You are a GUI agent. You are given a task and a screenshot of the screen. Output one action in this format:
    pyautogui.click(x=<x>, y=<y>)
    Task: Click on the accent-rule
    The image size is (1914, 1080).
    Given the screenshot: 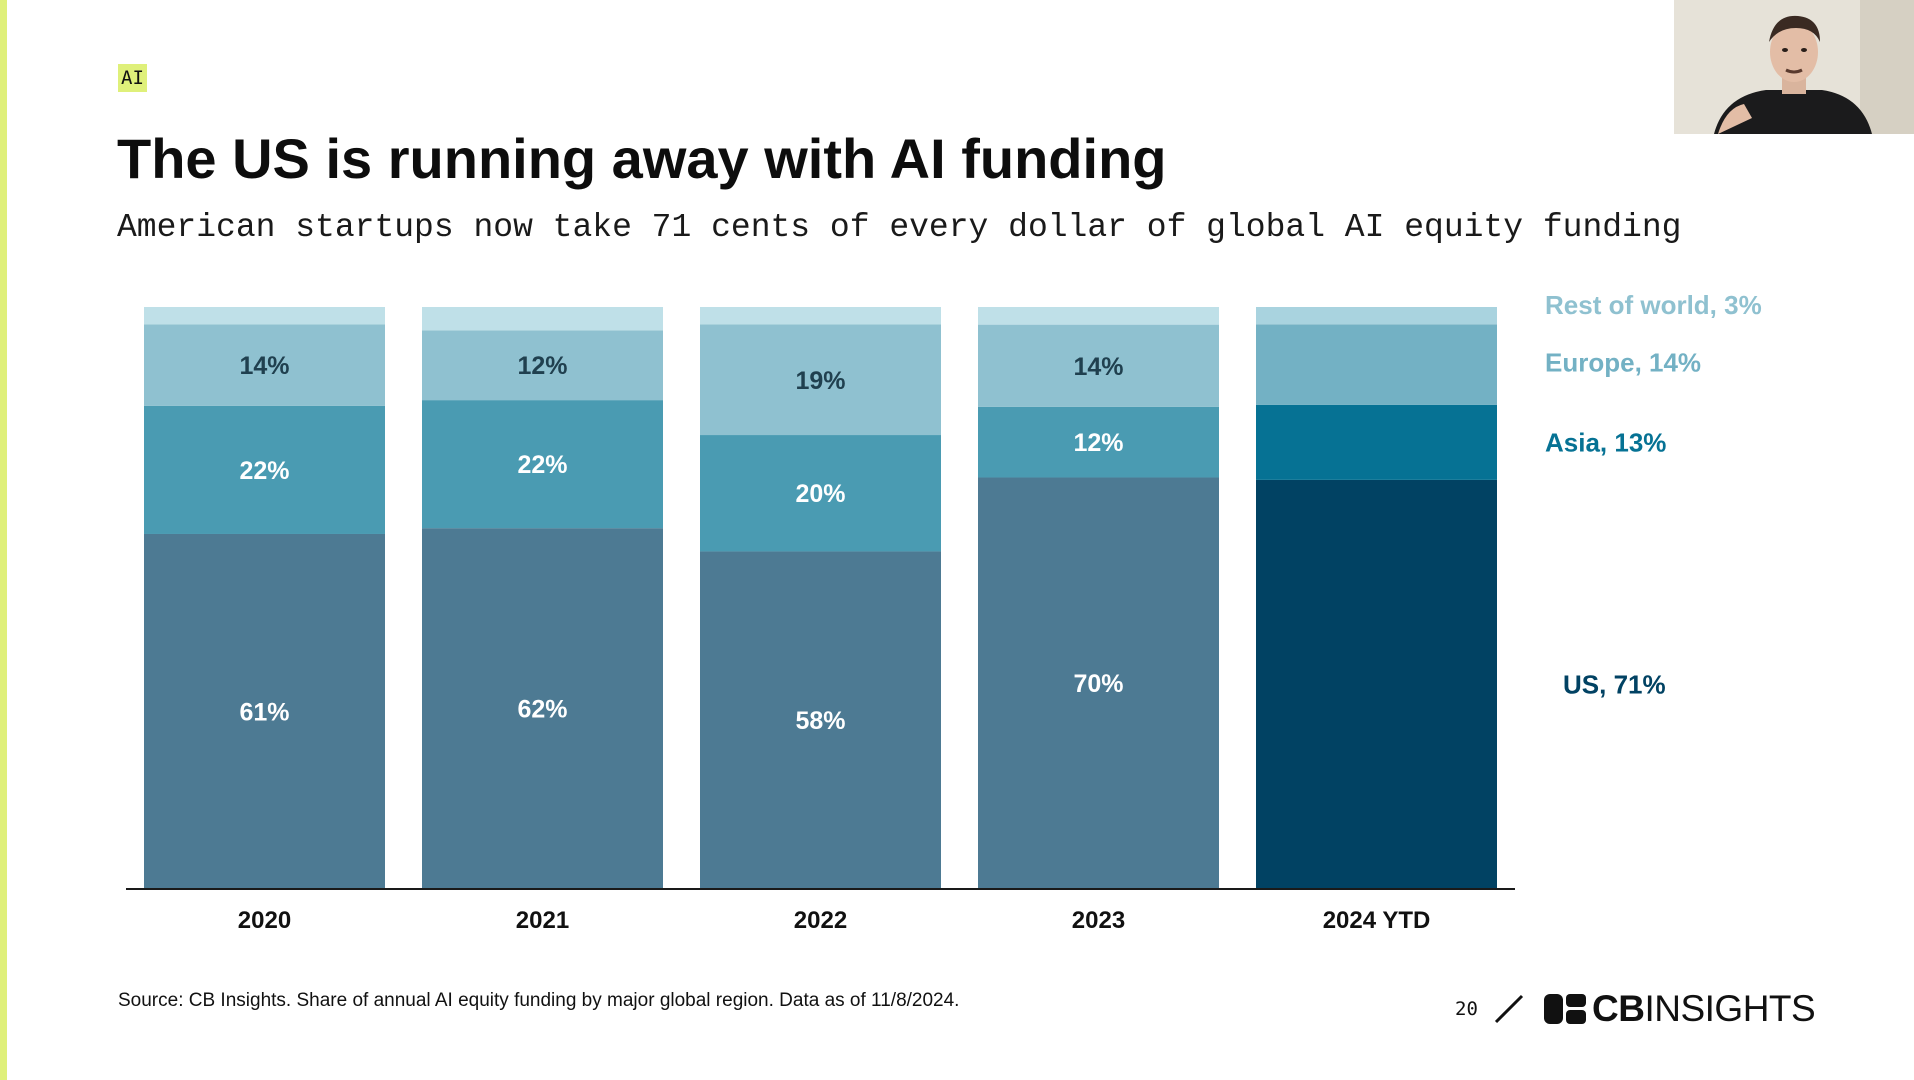 What is the action you would take?
    pyautogui.click(x=3, y=540)
    